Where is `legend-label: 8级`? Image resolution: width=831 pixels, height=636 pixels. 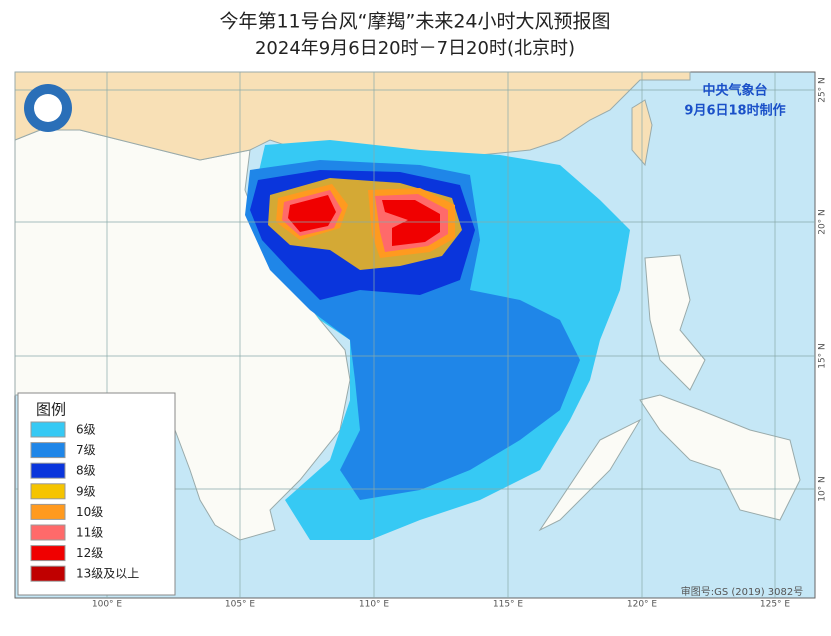
legend-label: 8级 is located at coordinates (86, 471).